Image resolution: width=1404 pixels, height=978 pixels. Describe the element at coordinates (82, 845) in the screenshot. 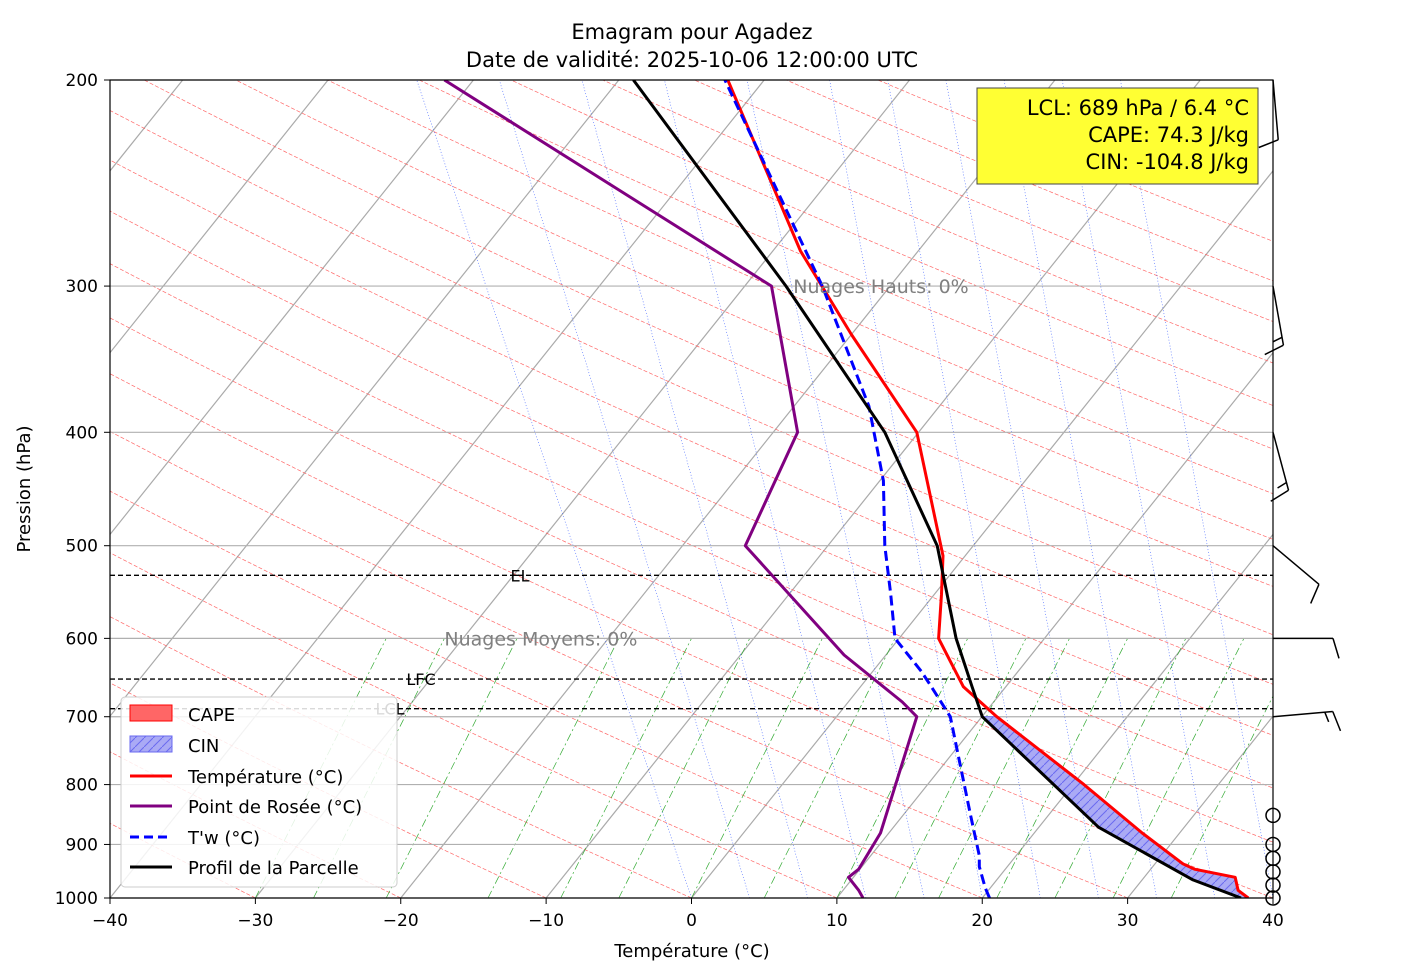

I see `y-tick-label: 900` at that location.